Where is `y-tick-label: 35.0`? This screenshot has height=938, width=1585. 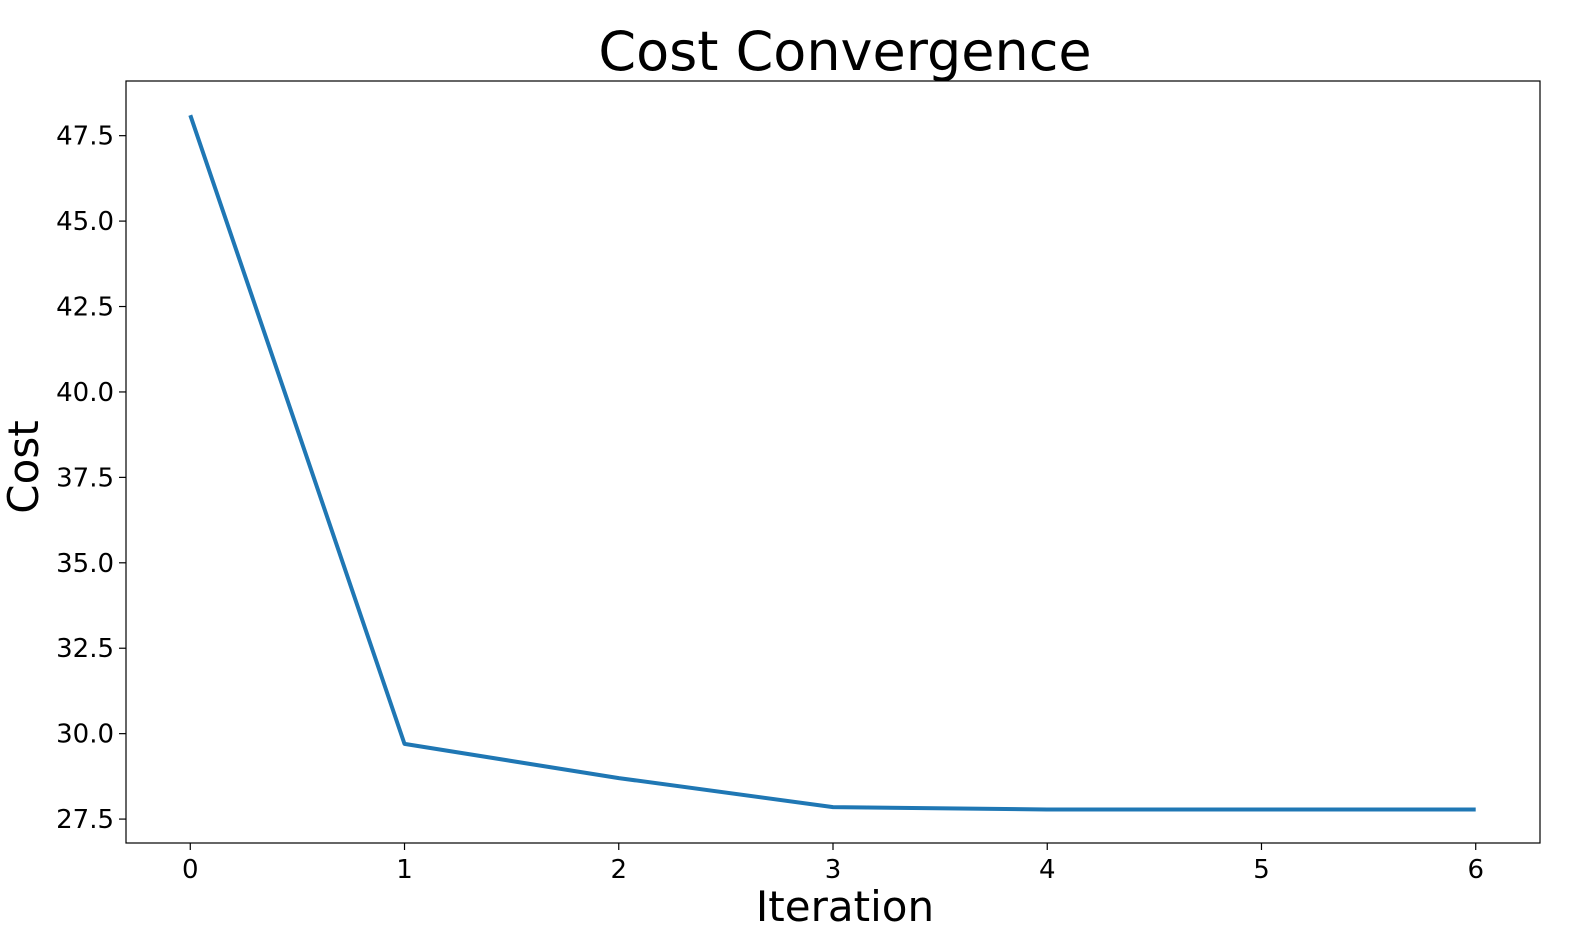 y-tick-label: 35.0 is located at coordinates (85, 564).